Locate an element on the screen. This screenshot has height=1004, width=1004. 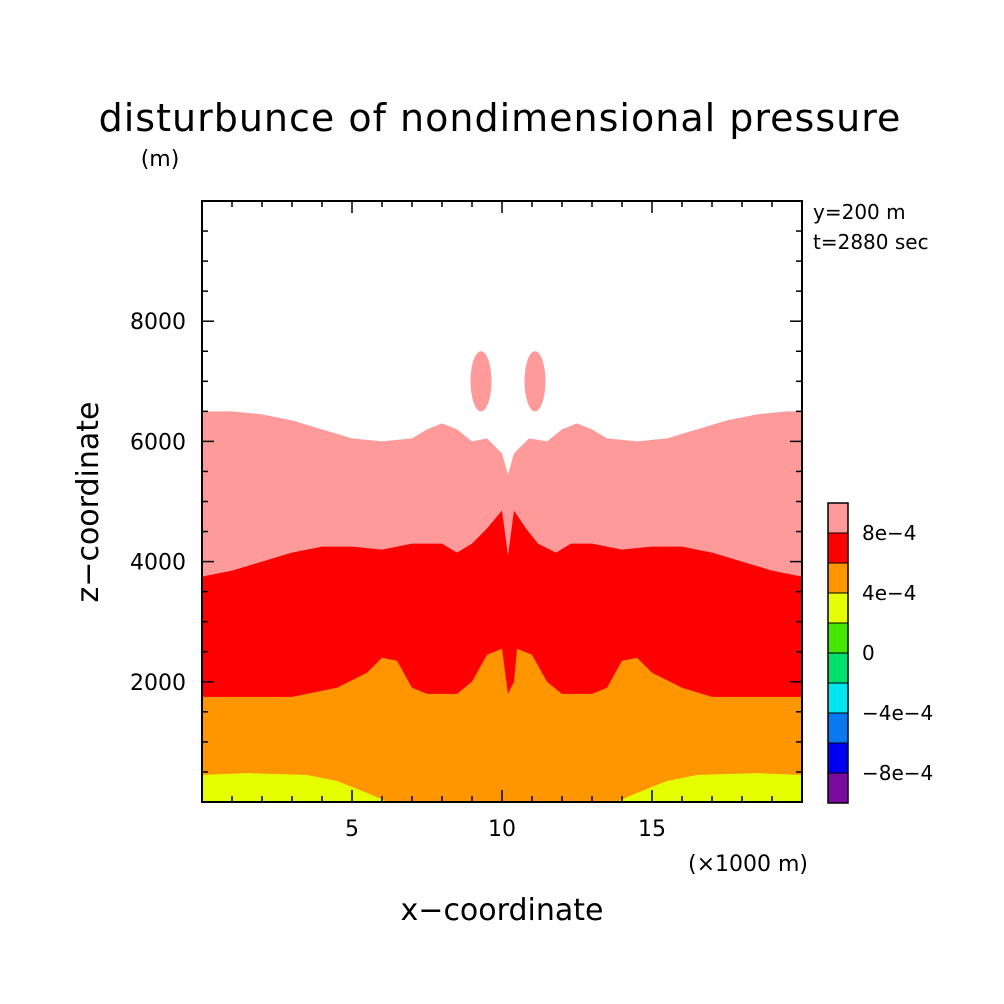
colorbar: 8e−4 4e−4 0 −4e−4 −8e−4 is located at coordinates (880, 653).